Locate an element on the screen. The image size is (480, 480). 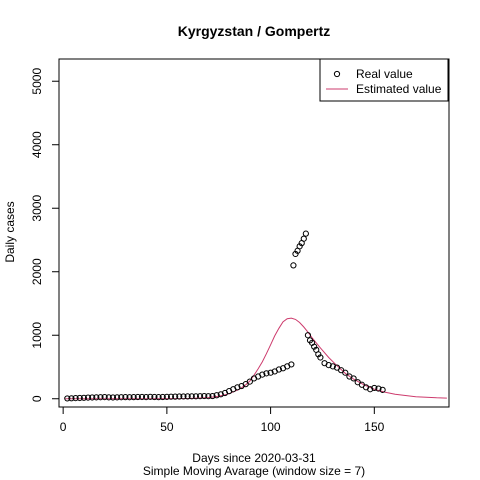
y-axis: 0 1000 2000 3000 4000 5000 is located at coordinates (44, 235).